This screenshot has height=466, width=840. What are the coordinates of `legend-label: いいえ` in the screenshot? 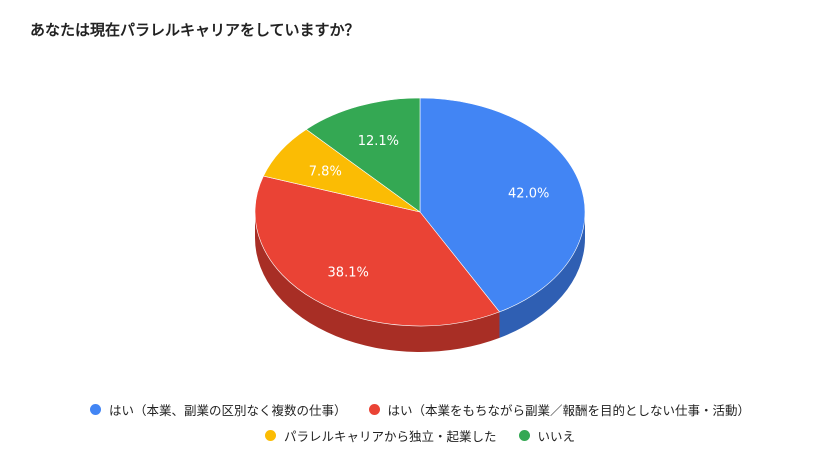 It's located at (556, 436).